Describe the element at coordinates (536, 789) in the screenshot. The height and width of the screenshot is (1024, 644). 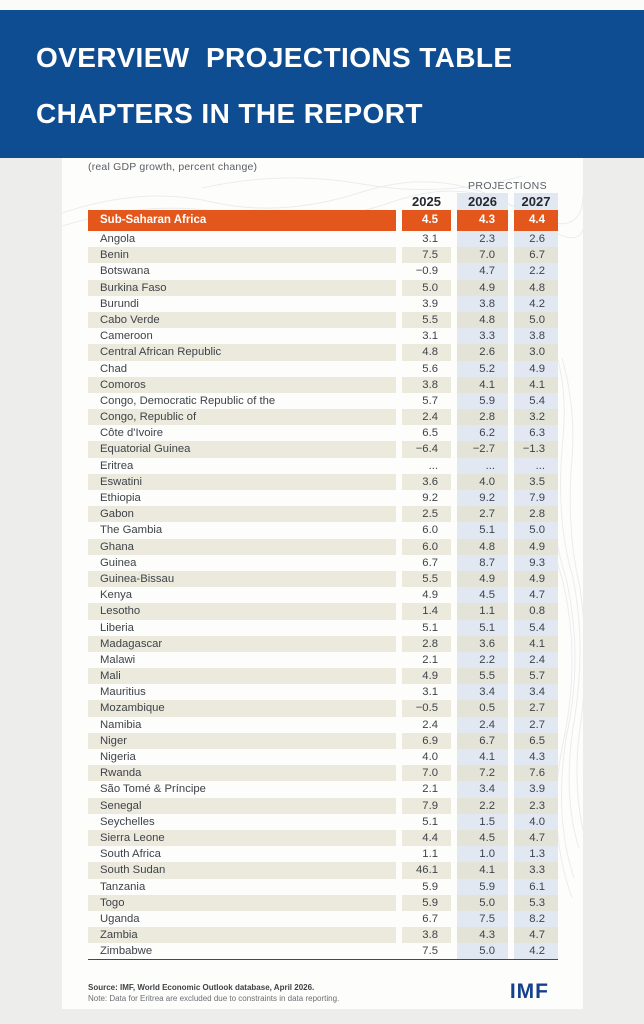
I see `value-2027: 3.9` at that location.